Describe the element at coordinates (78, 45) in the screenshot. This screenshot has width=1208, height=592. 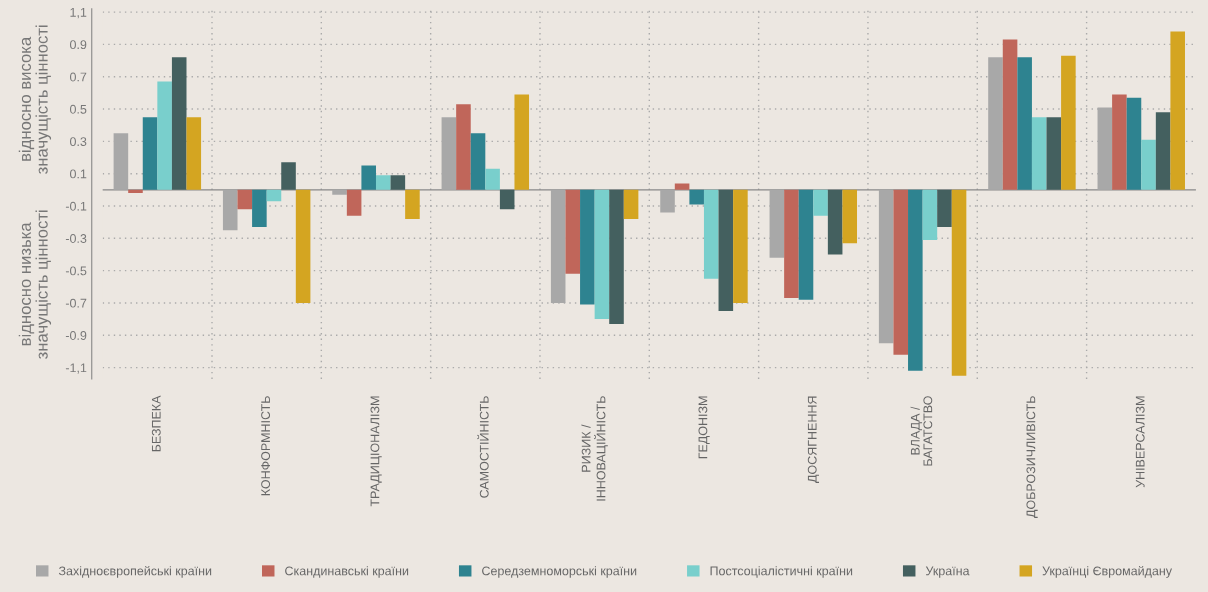
I see `y-tick-label: 0.9` at that location.